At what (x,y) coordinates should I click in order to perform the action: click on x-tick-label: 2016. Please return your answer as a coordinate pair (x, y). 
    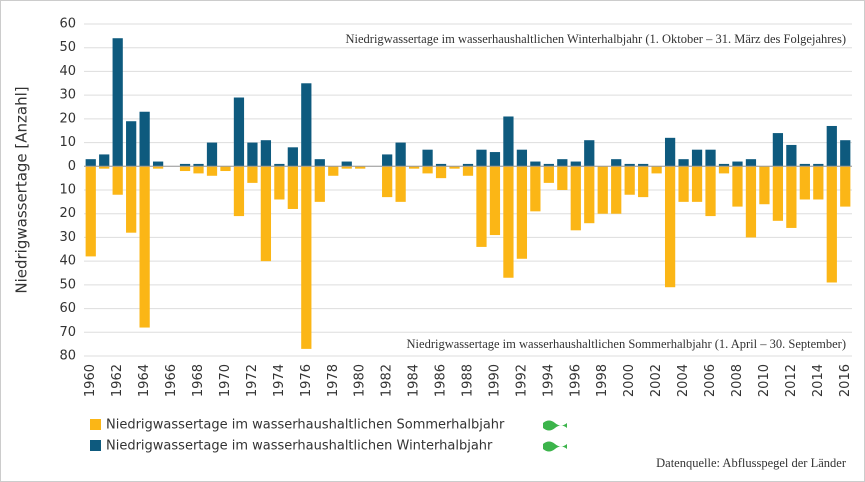
    Looking at the image, I should click on (845, 380).